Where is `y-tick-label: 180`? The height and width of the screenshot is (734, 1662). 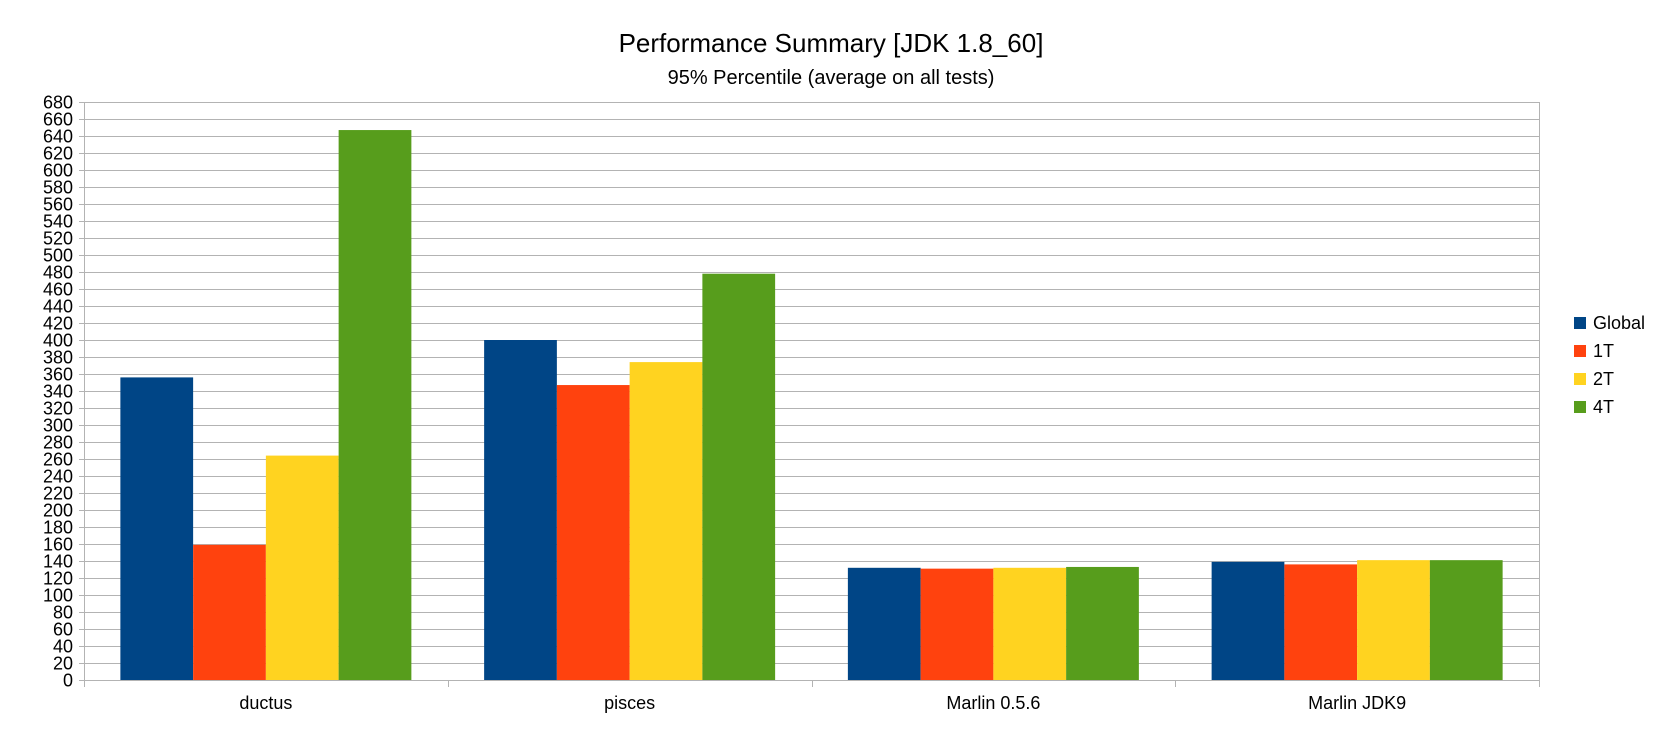 y-tick-label: 180 is located at coordinates (58, 528).